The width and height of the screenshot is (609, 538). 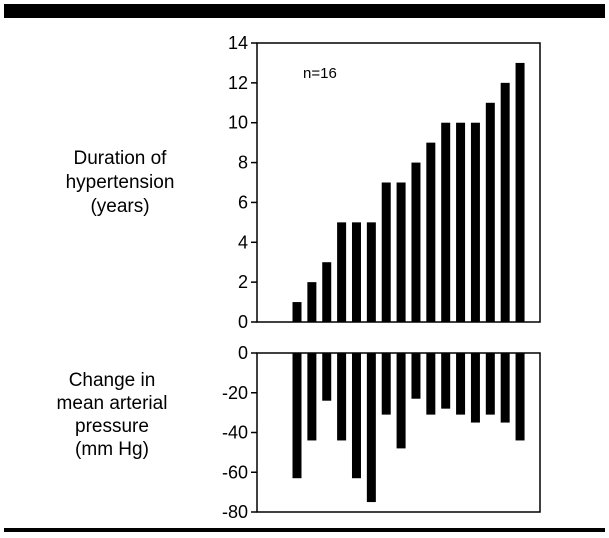 What do you see at coordinates (238, 83) in the screenshot?
I see `duration-y-tick-label: 12` at bounding box center [238, 83].